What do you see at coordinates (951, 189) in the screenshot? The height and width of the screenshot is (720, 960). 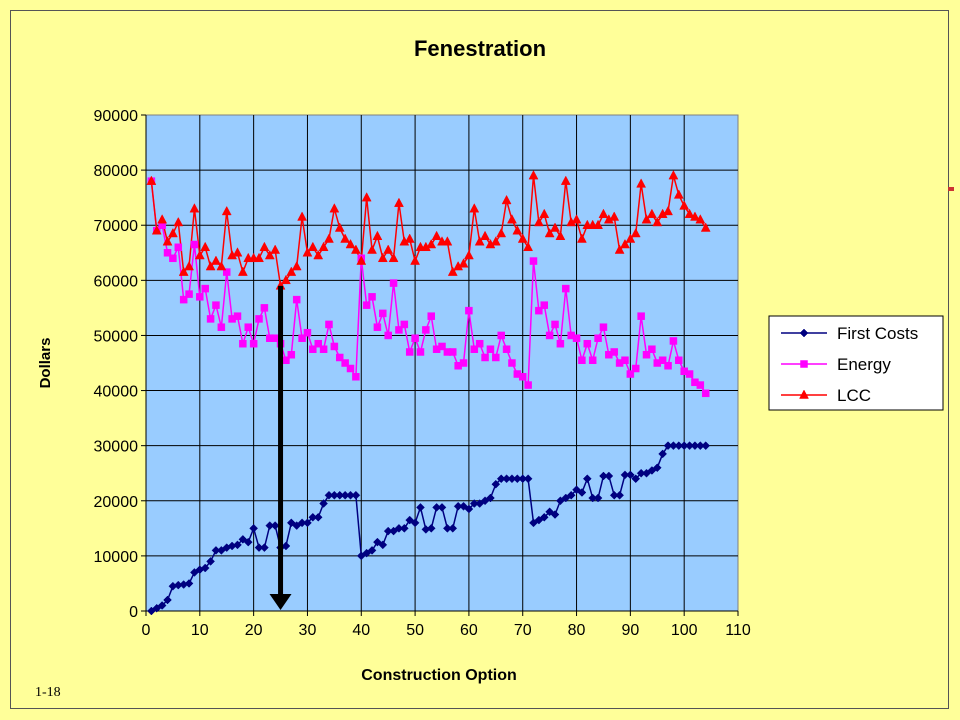 I see `decorative-red-mark` at bounding box center [951, 189].